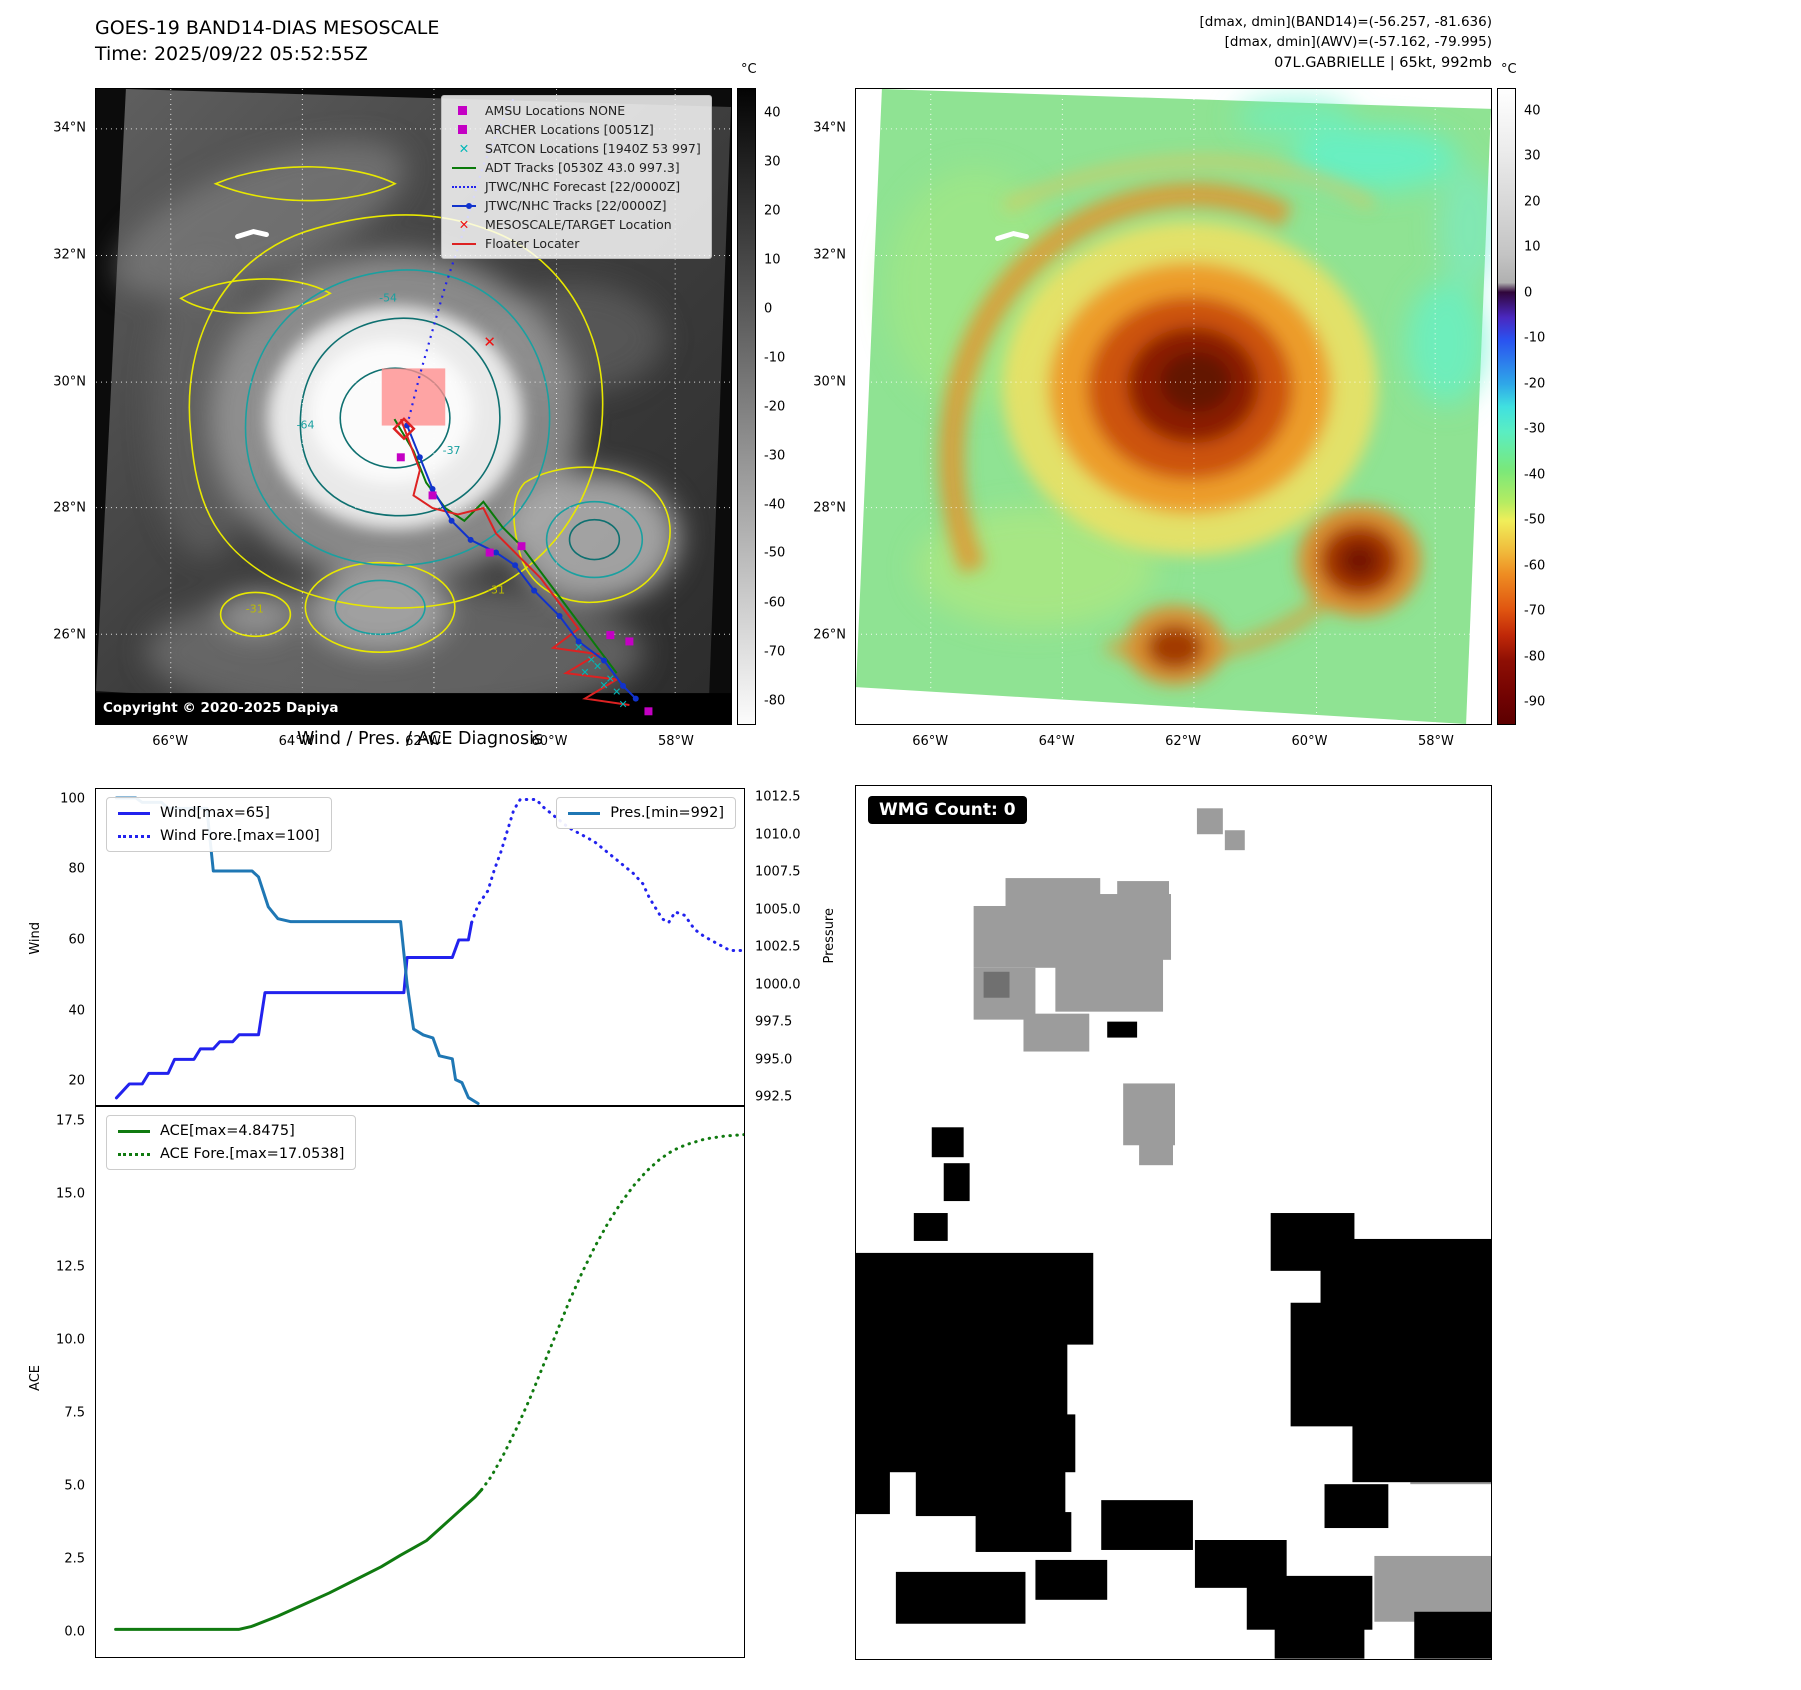  What do you see at coordinates (462, 110) in the screenshot?
I see `square-marker-icon` at bounding box center [462, 110].